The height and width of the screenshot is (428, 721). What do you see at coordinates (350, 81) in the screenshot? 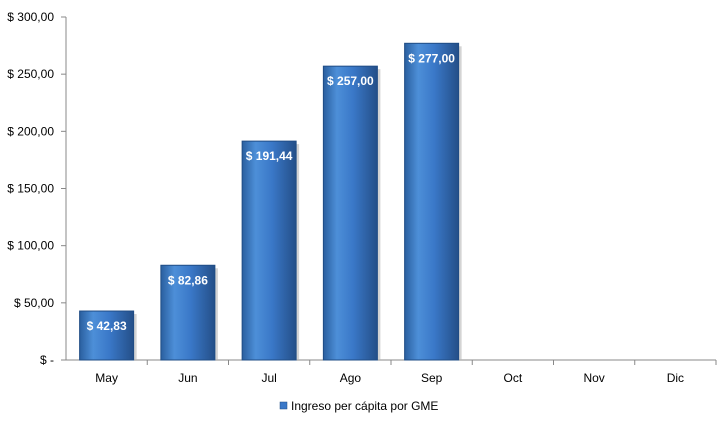
I see `data-label: $ 257,00` at bounding box center [350, 81].